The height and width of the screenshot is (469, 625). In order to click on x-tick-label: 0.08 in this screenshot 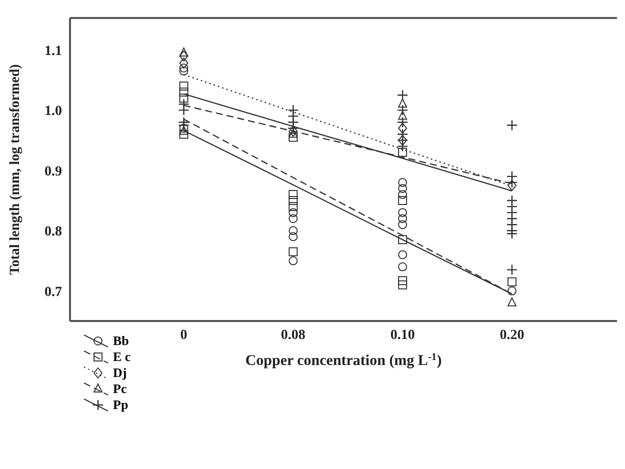, I will do `click(293, 335)`.